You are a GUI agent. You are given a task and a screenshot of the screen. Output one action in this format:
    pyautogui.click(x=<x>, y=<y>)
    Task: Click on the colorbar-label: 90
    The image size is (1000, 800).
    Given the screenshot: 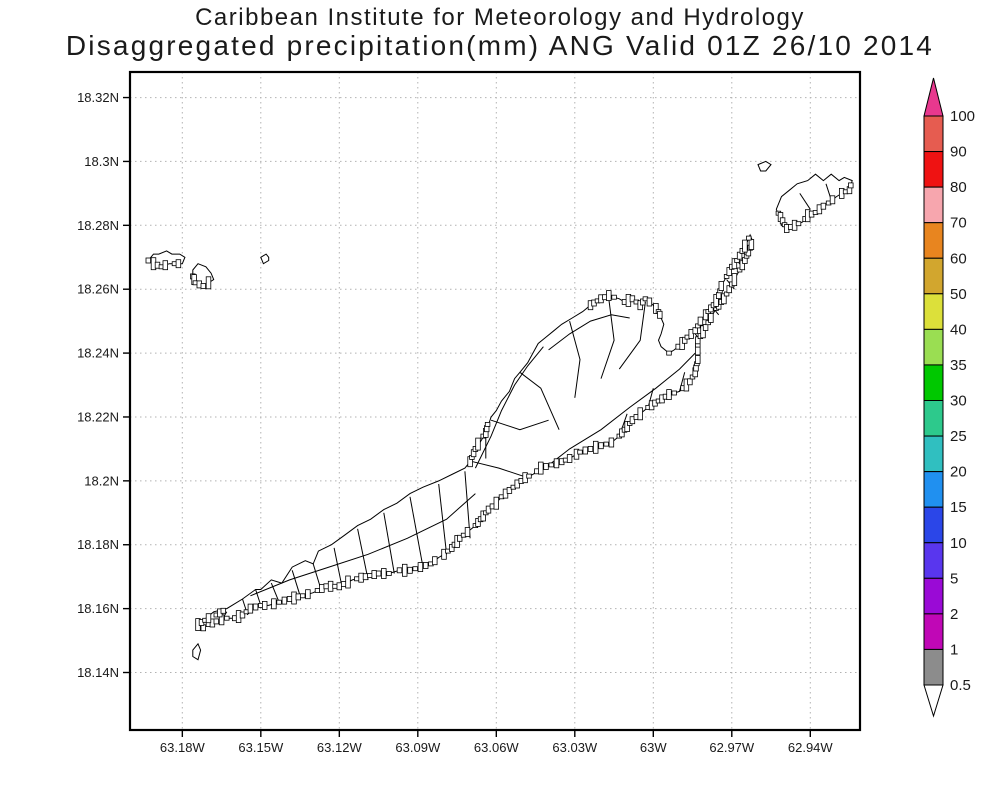 What is the action you would take?
    pyautogui.click(x=958, y=152)
    